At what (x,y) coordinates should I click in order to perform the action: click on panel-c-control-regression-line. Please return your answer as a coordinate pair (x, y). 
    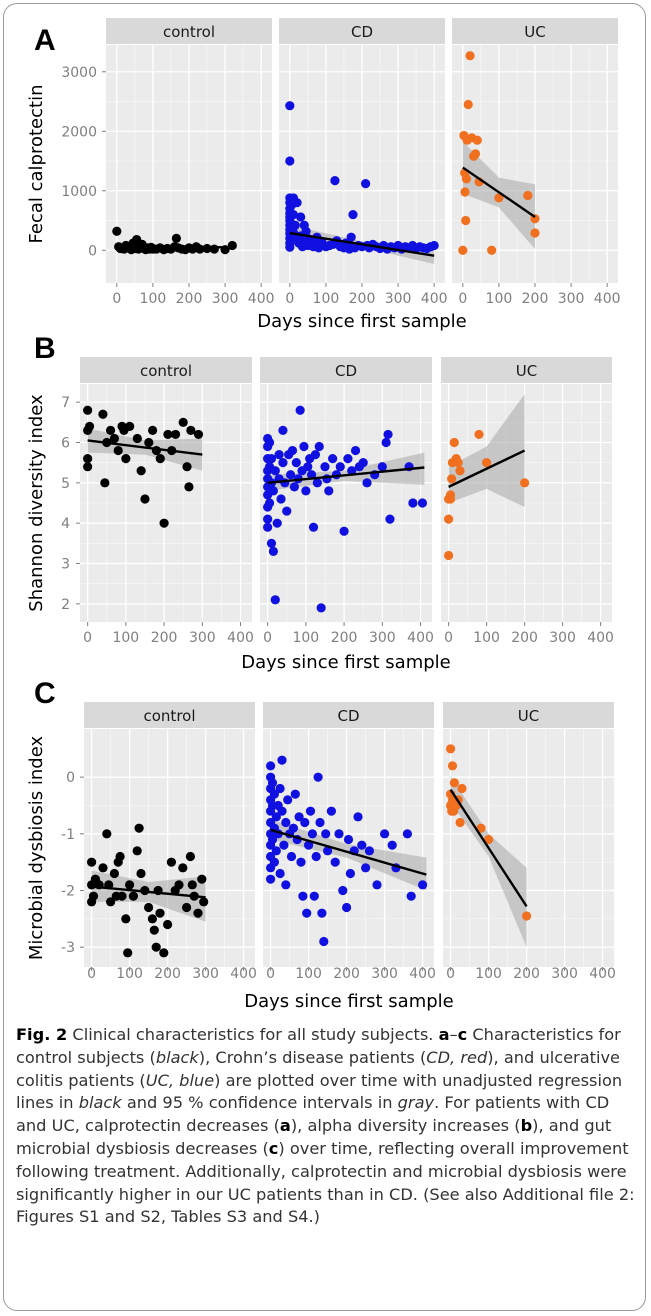
    Looking at the image, I should click on (148, 892).